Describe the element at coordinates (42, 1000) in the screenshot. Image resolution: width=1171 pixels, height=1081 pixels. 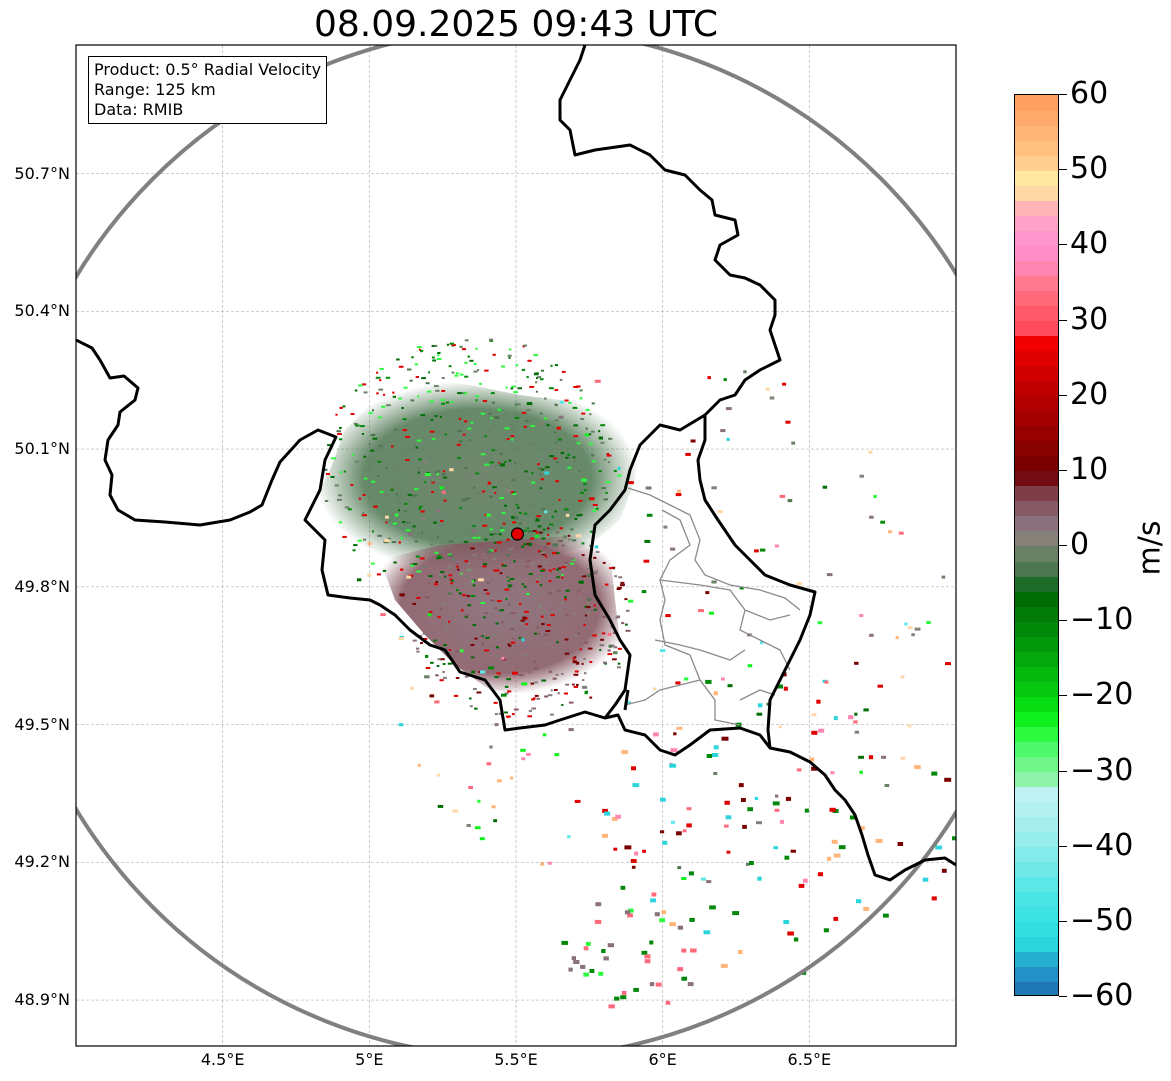
I see `lat-tick-label: 48.9°N` at that location.